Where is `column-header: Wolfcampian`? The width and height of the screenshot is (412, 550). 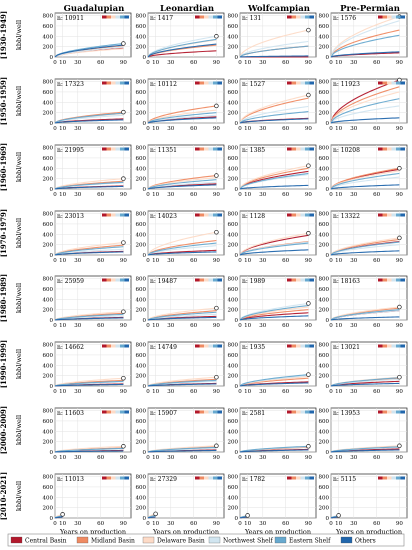
column-header: Wolfcampian is located at coordinates (278, 9).